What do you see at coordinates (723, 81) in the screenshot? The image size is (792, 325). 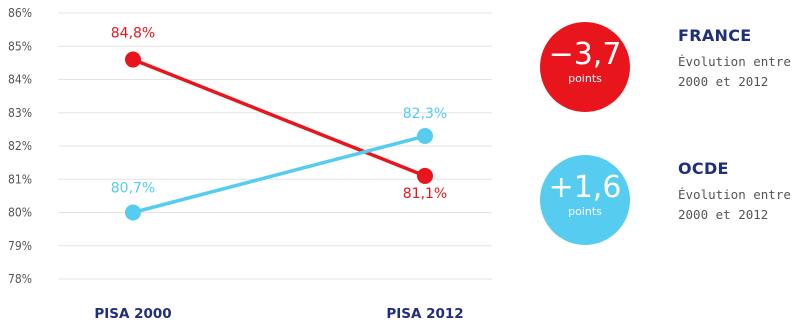 I see `france-desc-line2: 2000 et 2012` at bounding box center [723, 81].